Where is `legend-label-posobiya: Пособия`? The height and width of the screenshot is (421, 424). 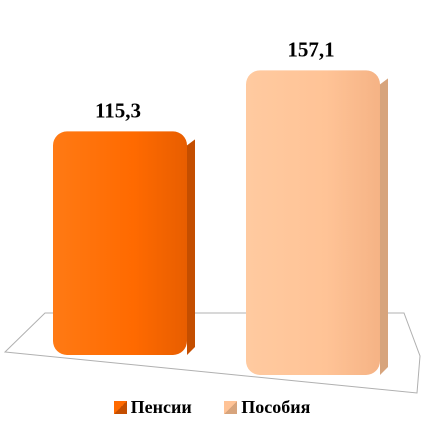
legend-label-posobiya: Пособия is located at coordinates (276, 407).